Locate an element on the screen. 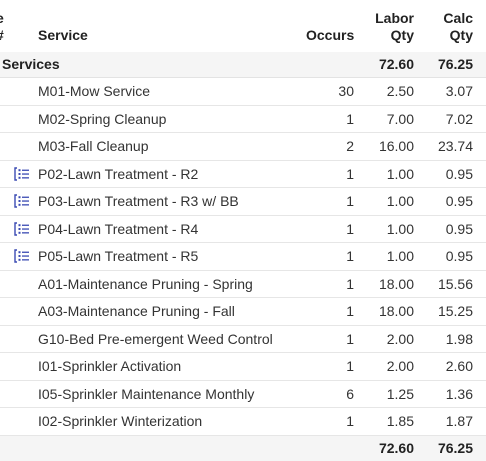 This screenshot has width=486, height=461. table-row: P05-Lawn Treatment - R5 1 1.00 0.95 is located at coordinates (243, 257).